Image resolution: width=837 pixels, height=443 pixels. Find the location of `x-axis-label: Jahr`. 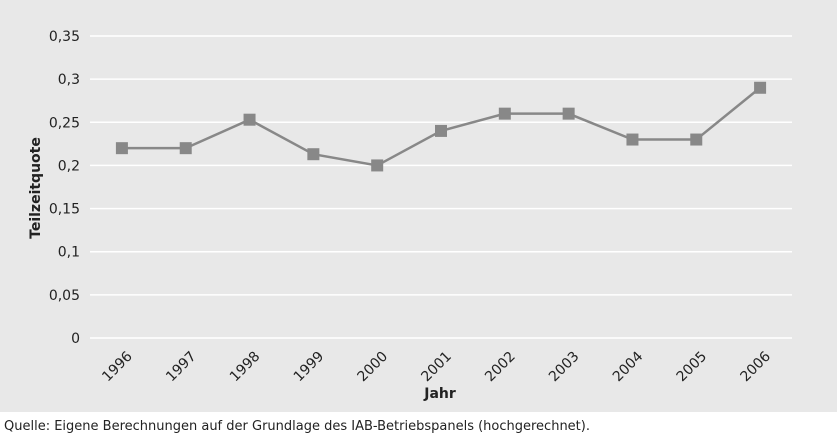

x-axis-label: Jahr is located at coordinates (439, 394).